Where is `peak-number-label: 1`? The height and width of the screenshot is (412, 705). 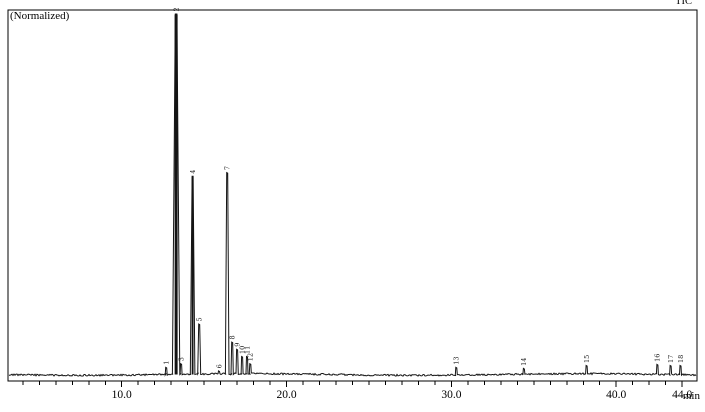 peak-number-label: 1 is located at coordinates (167, 363).